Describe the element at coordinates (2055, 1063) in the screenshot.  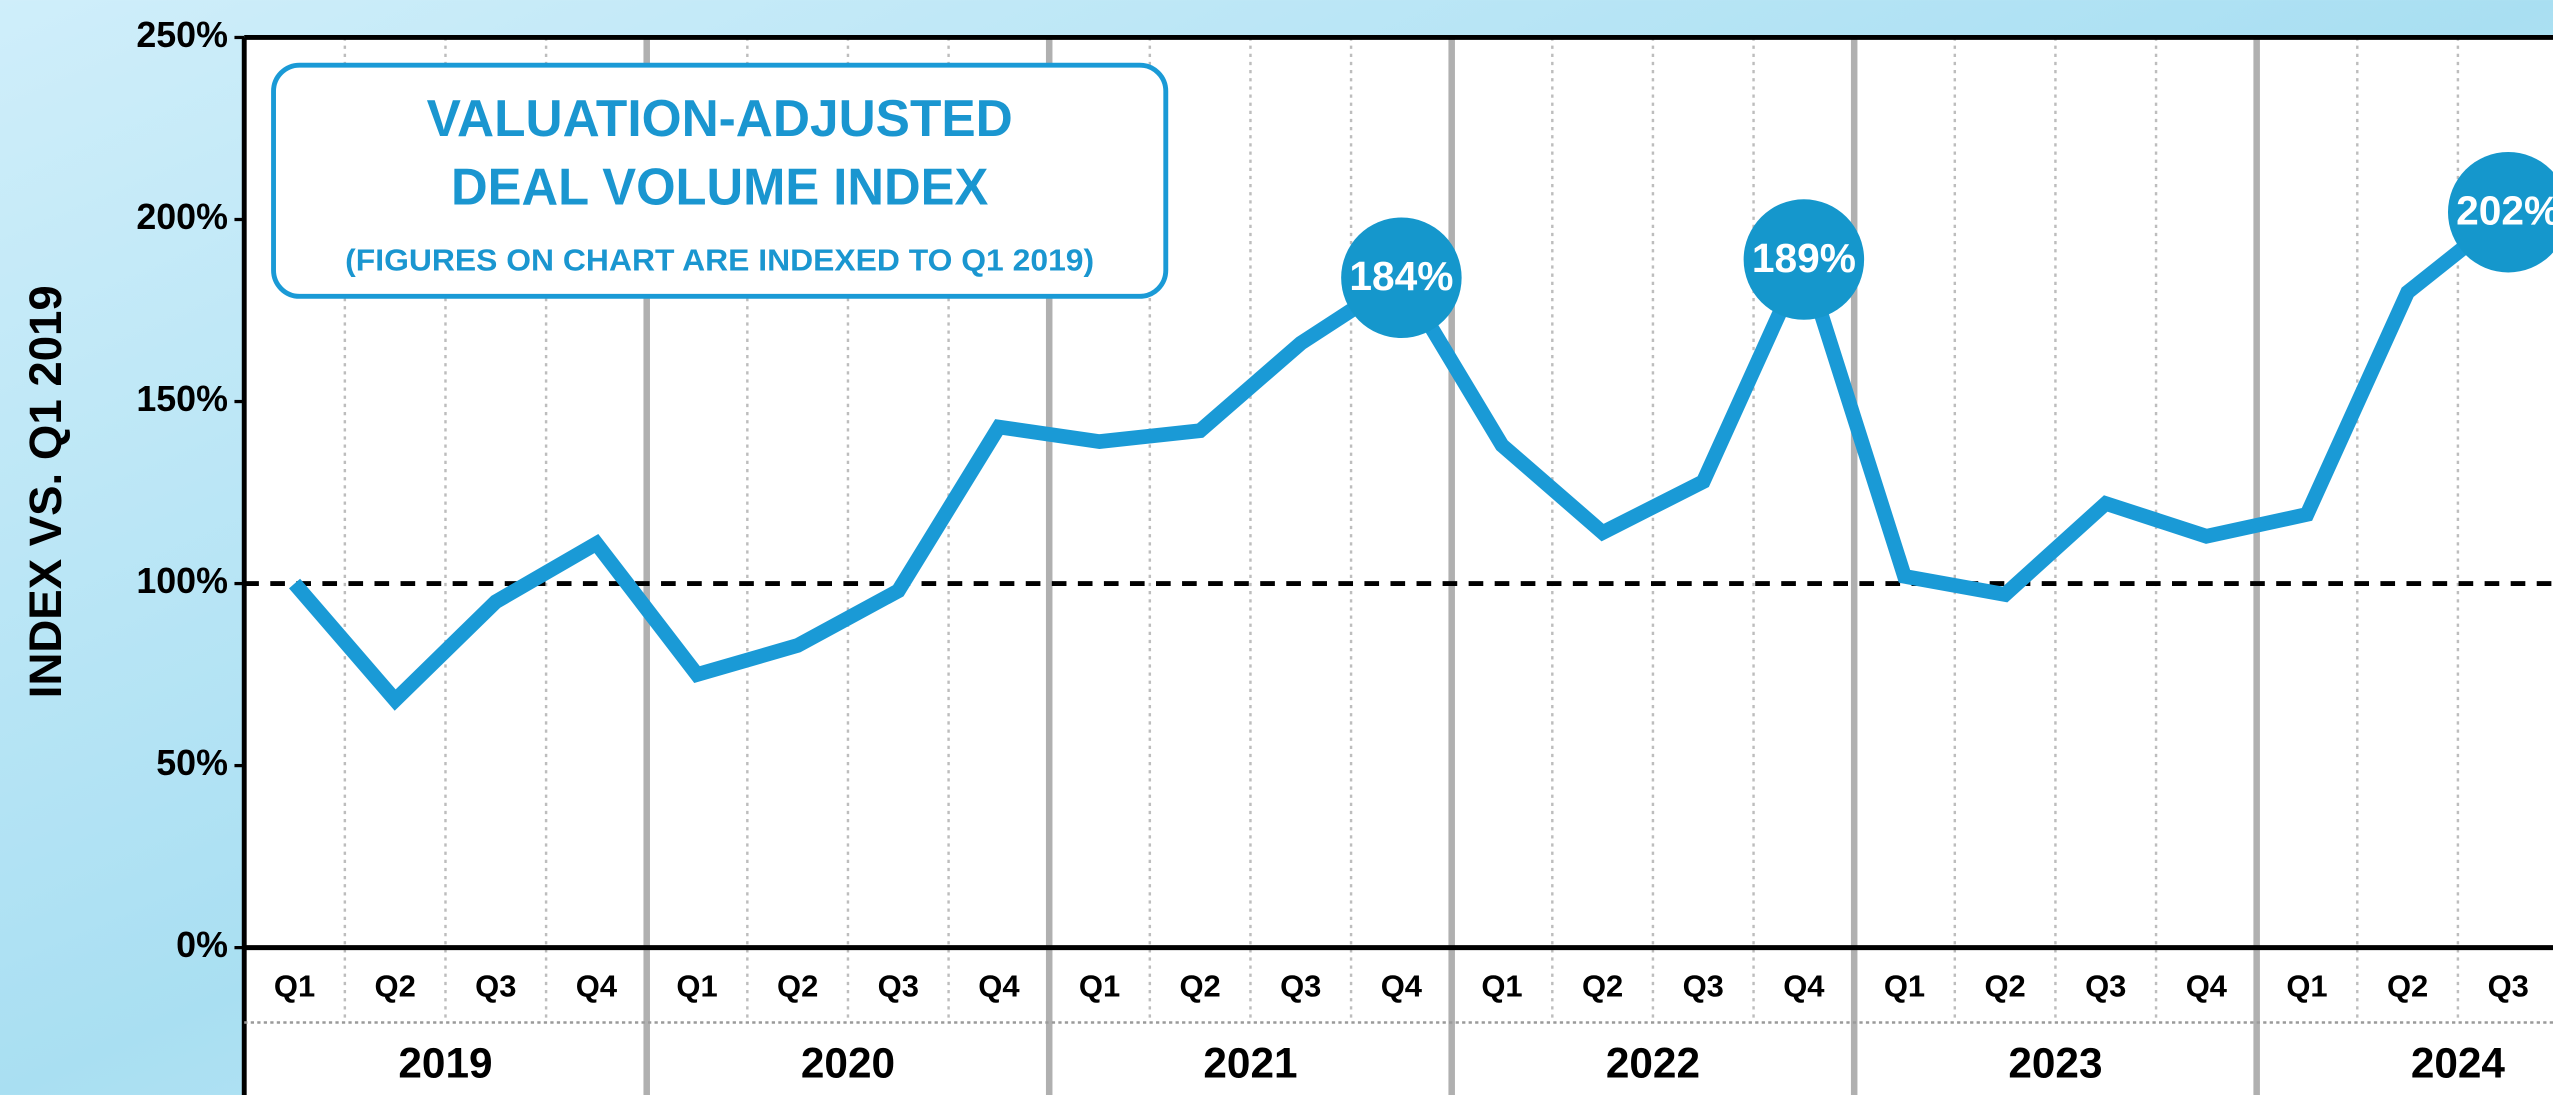
I see `year-label: 2023` at that location.